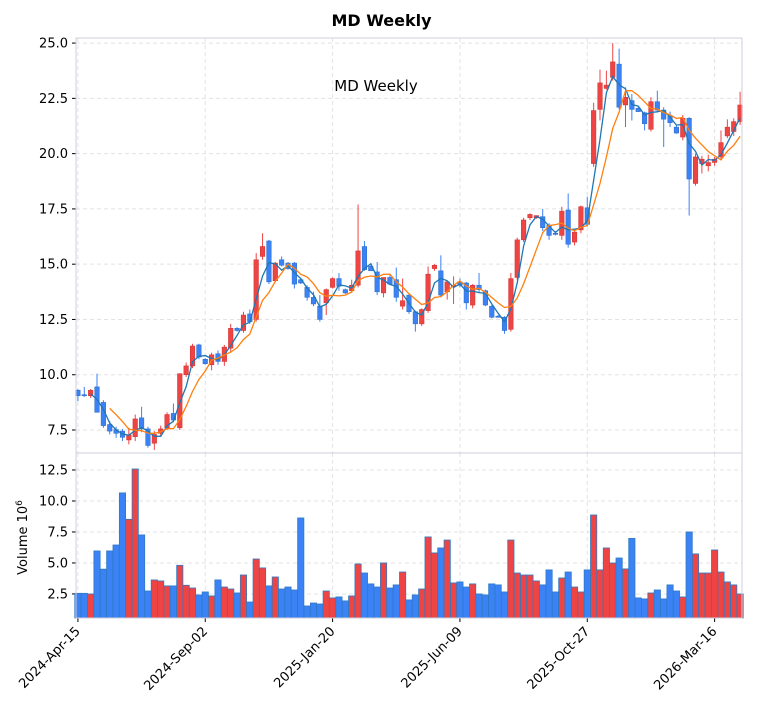 Image resolution: width=763 pixels, height=712 pixels. Describe the element at coordinates (381, 20) in the screenshot. I see `chart-title: MD Weekly` at that location.